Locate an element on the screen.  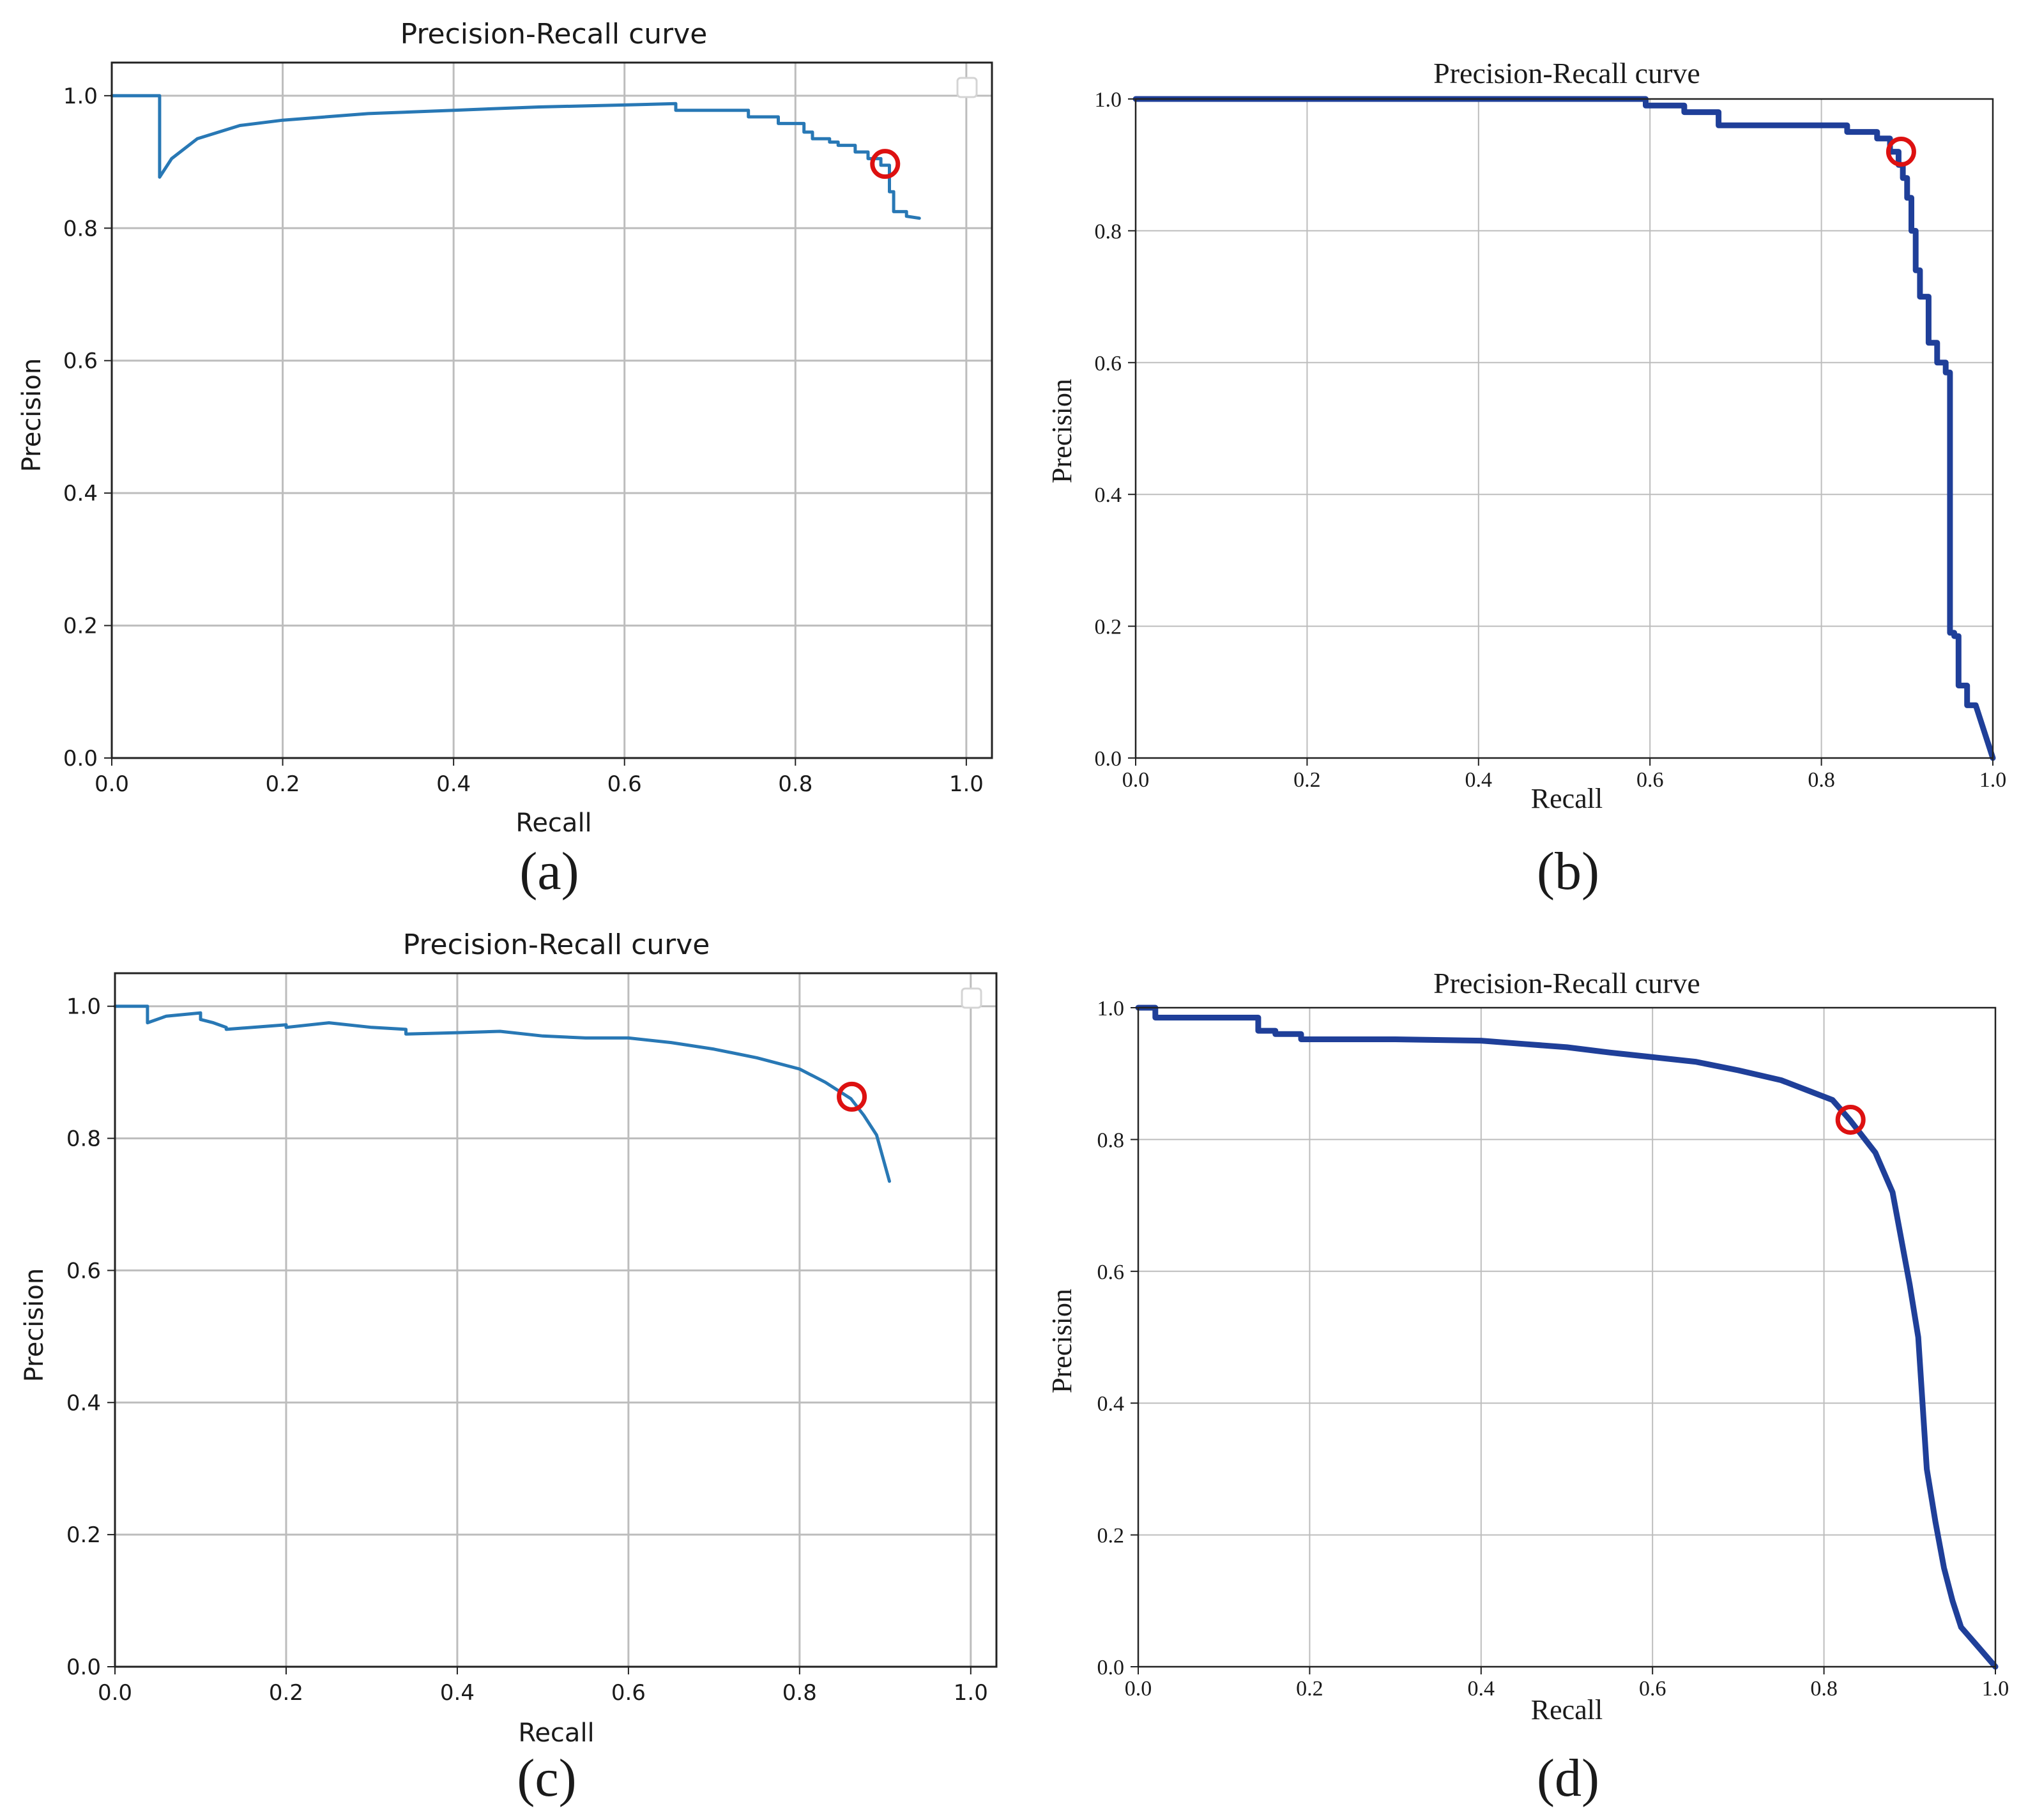
panel-d-ytick-label-0: 0.0 is located at coordinates (1111, 1668).